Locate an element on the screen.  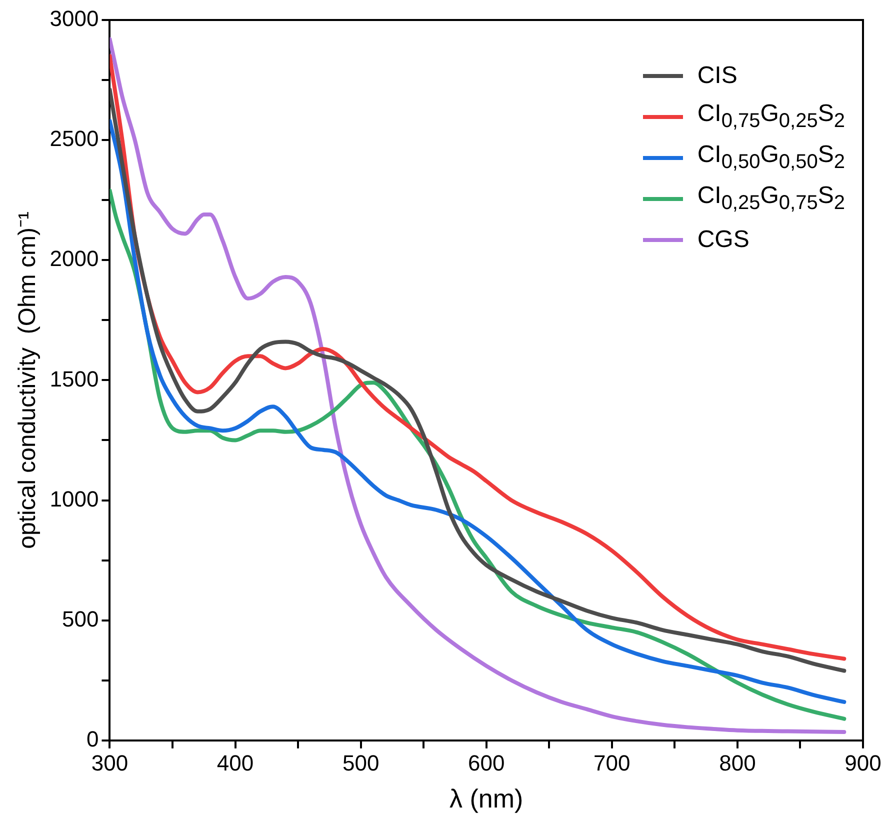
y-tick-label: 2000 is located at coordinates (74, 259).